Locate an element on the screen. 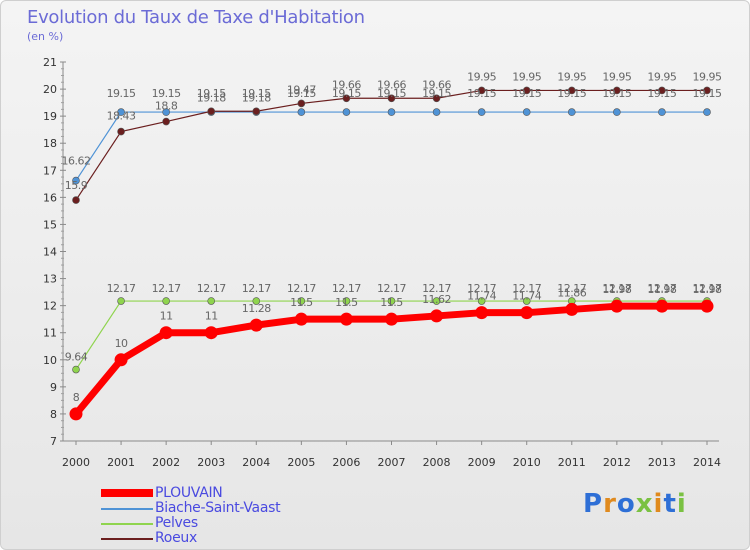  data-label: 10 is located at coordinates (121, 343).